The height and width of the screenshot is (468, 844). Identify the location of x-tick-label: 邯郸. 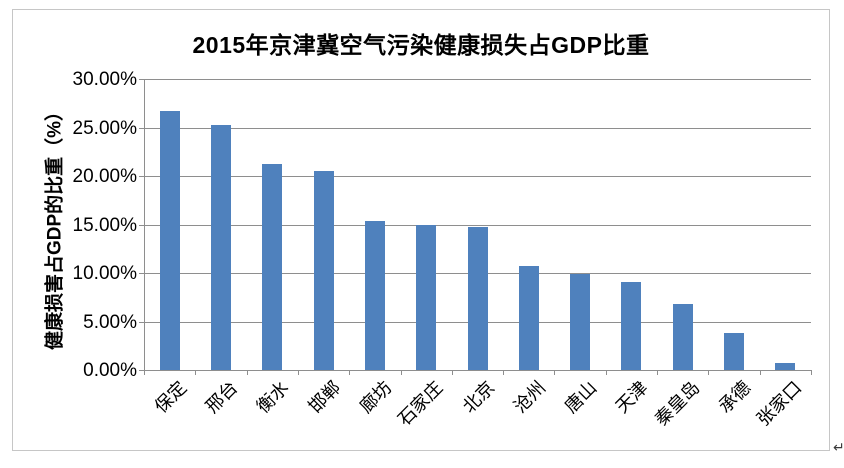
(324, 397).